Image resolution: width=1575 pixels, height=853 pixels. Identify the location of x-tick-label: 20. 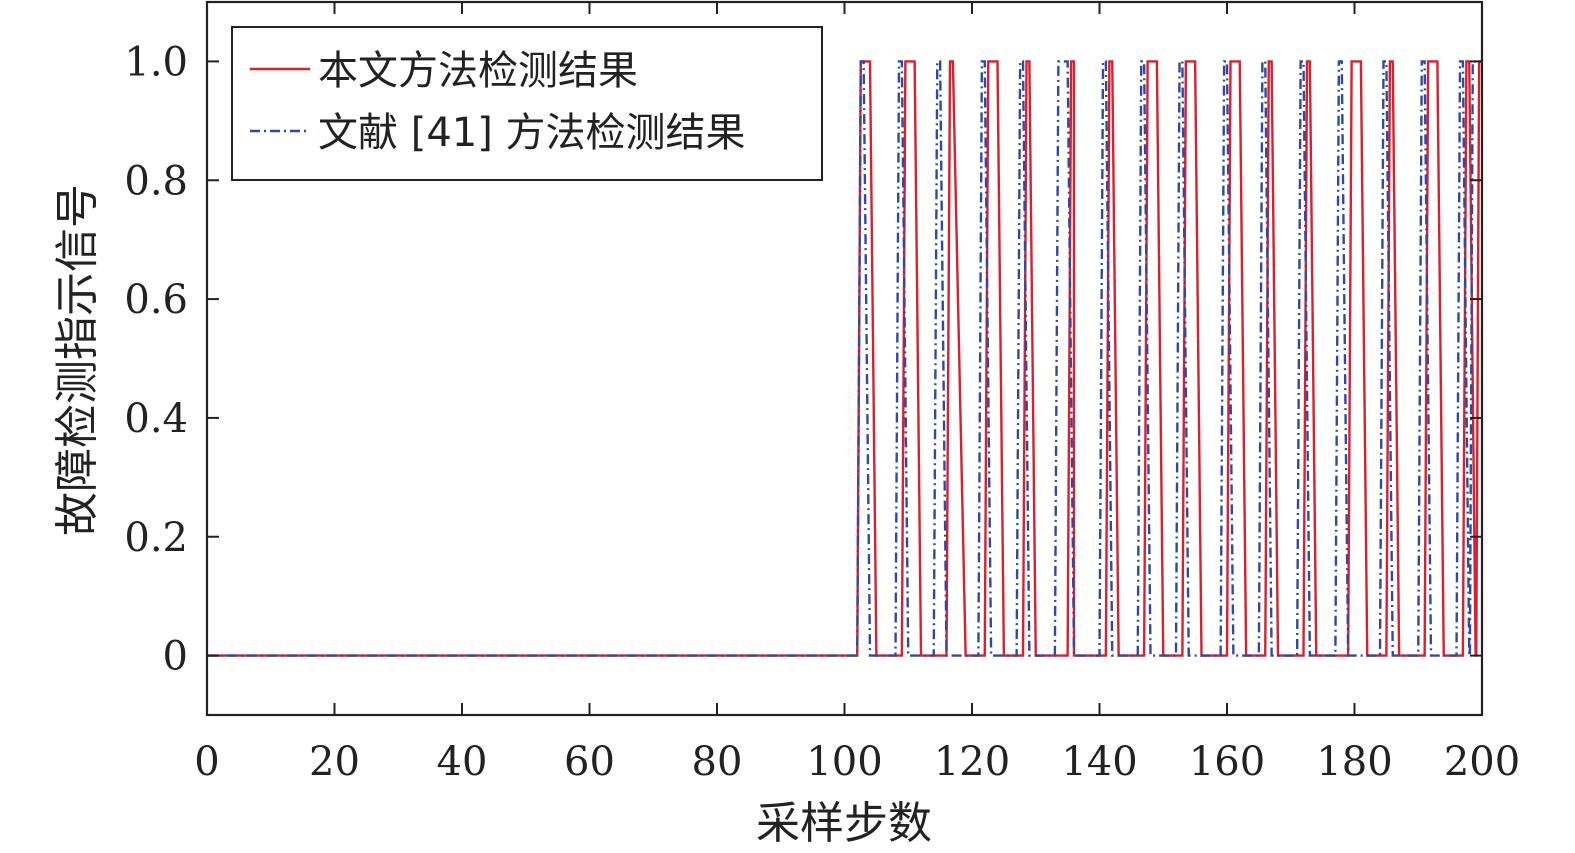
(334, 762).